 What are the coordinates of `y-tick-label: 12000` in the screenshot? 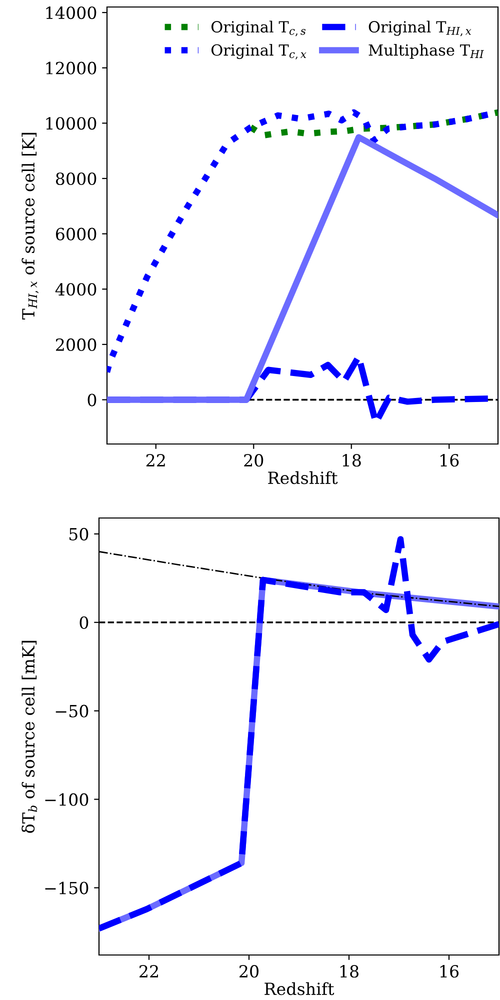 It's located at (71, 68).